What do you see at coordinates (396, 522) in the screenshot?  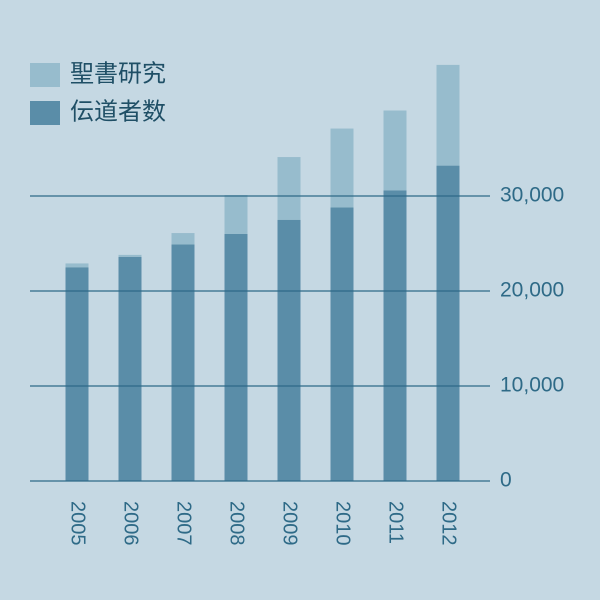 I see `x-tick-label: 2011` at bounding box center [396, 522].